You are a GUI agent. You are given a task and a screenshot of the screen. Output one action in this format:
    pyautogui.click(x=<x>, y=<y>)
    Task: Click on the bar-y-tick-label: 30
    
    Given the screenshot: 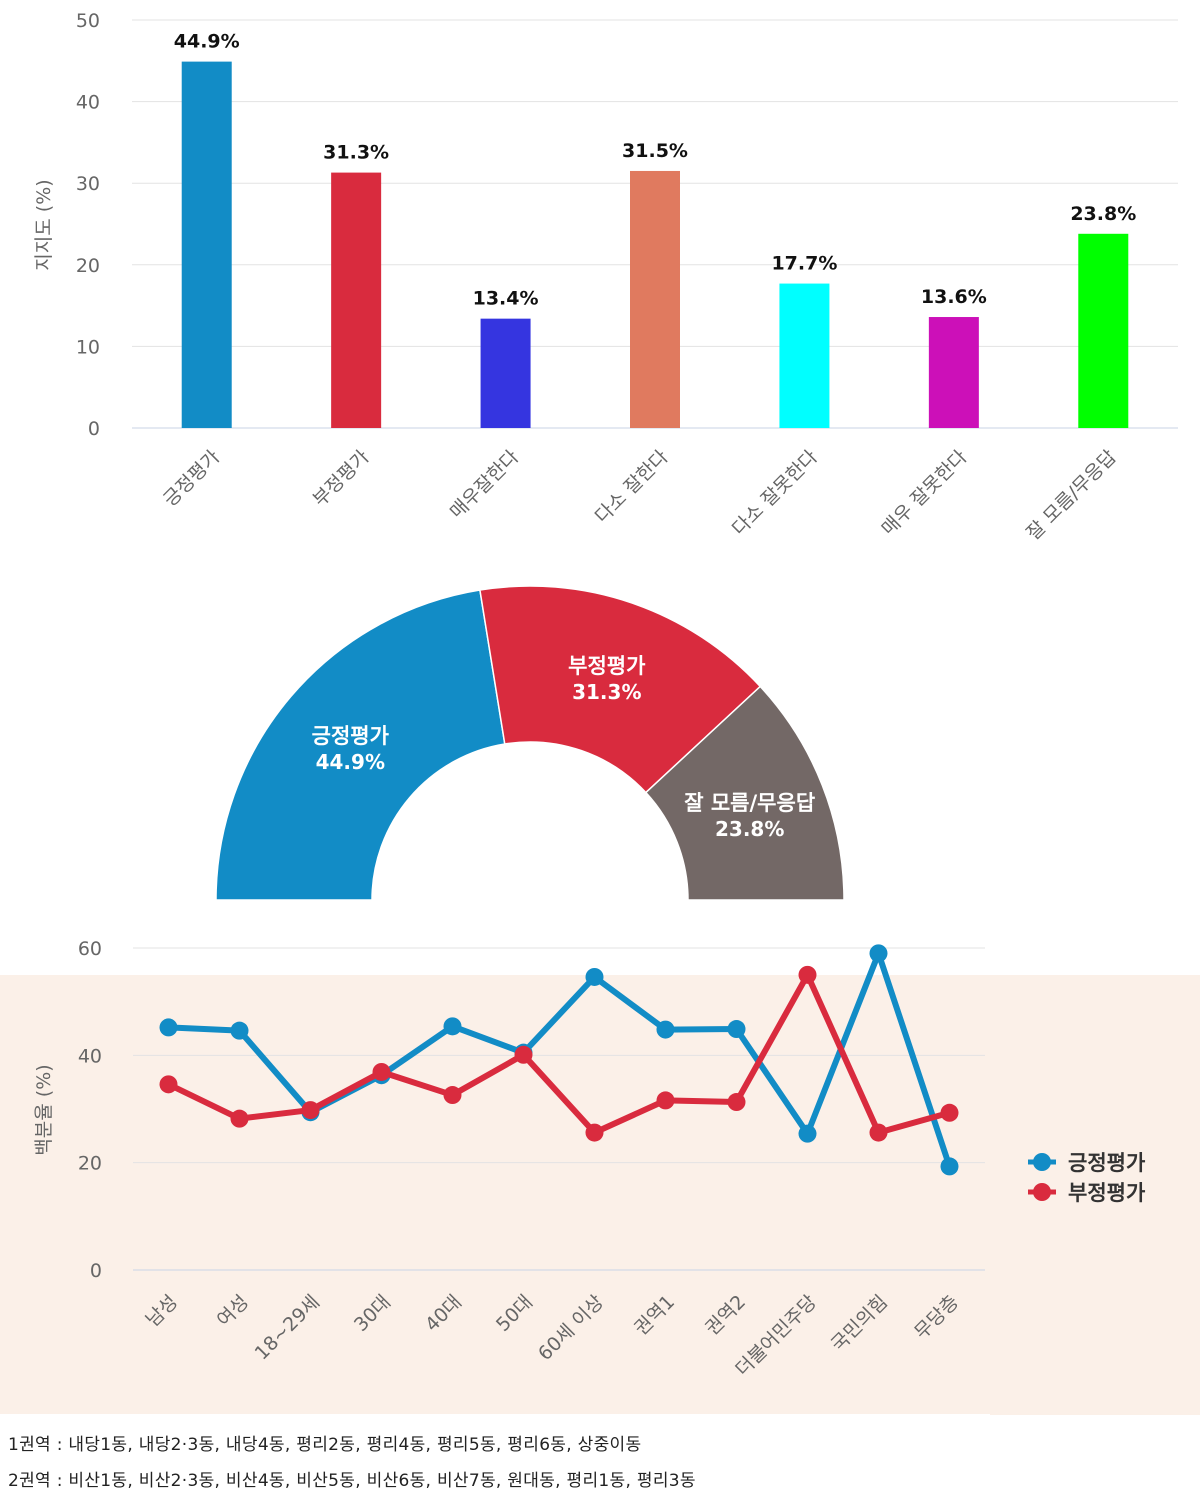 What is the action you would take?
    pyautogui.click(x=88, y=184)
    